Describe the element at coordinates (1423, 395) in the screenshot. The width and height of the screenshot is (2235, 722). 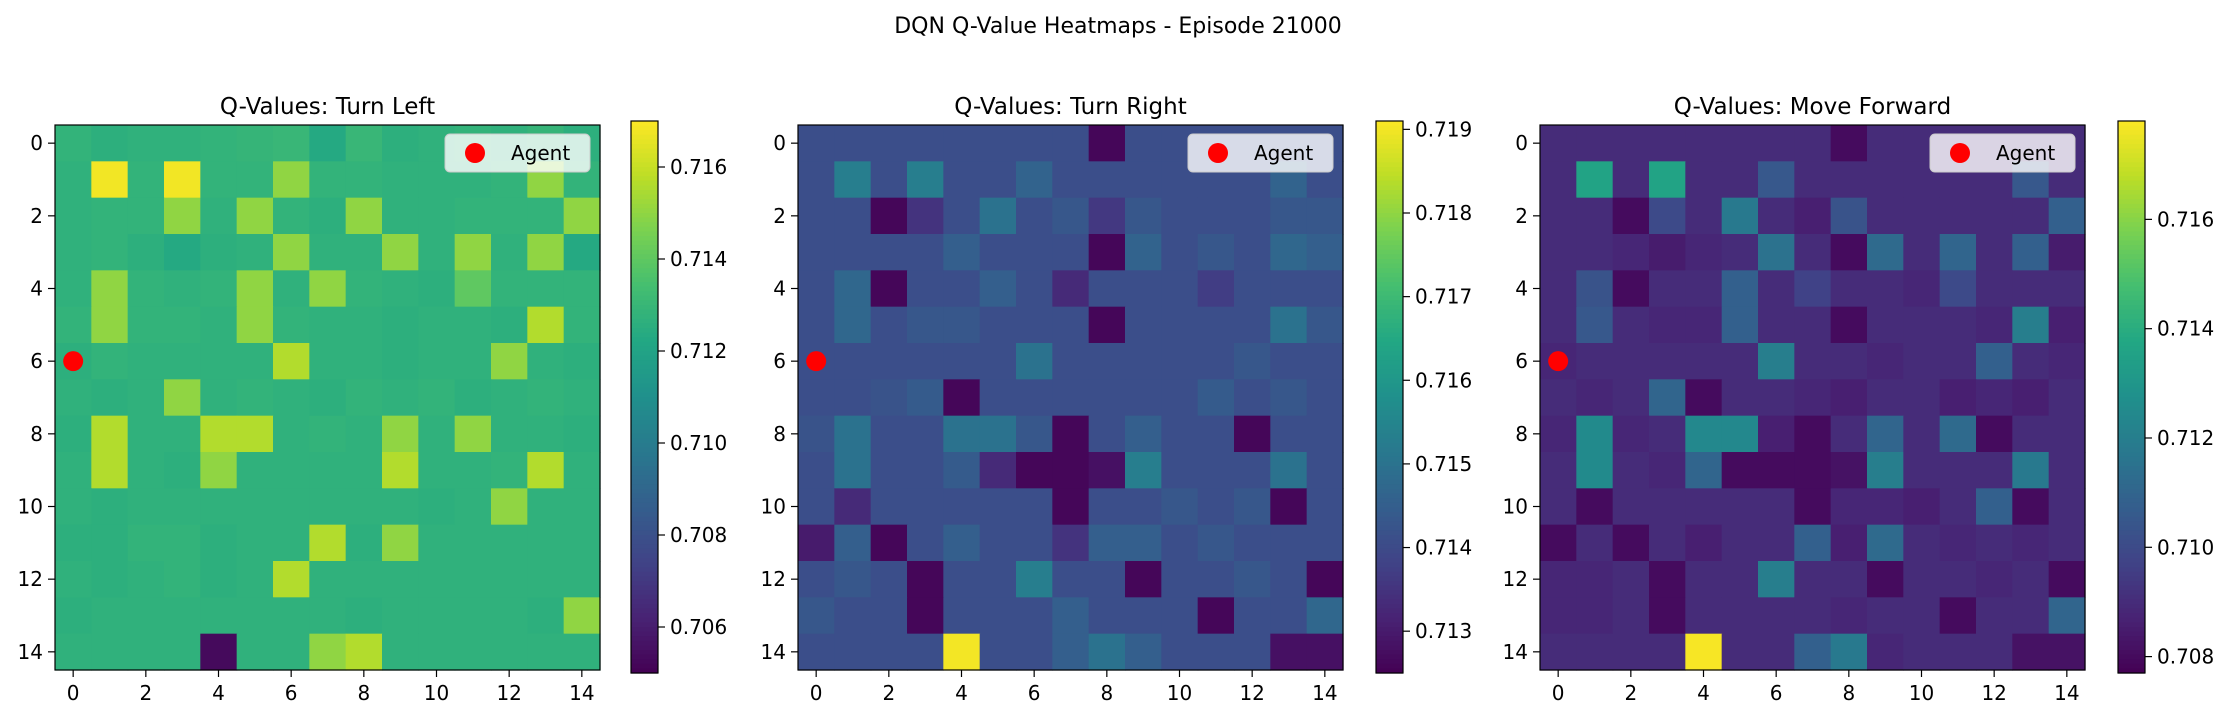
I see `colorbar: 0.713 0.714 0.715 0.716 0.717 0.718 0.719` at that location.